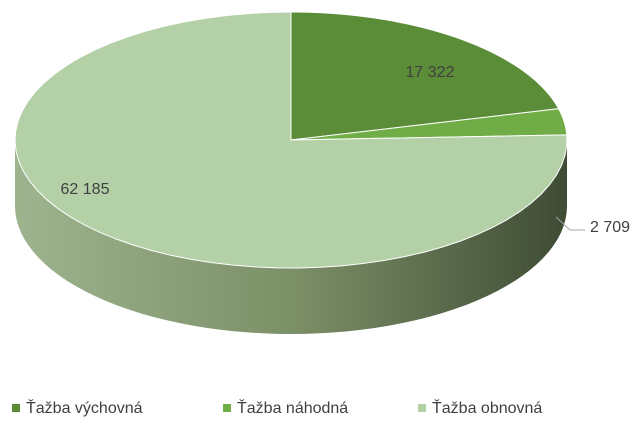 The image size is (644, 430). I want to click on data-label: 2 709, so click(610, 227).